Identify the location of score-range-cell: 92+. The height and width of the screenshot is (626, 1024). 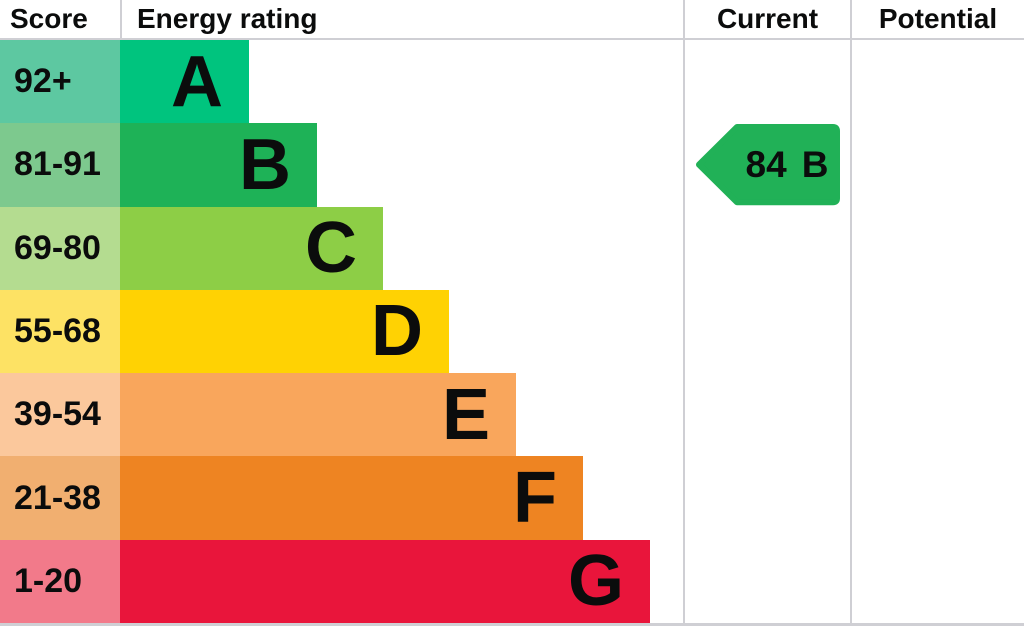
(60, 82).